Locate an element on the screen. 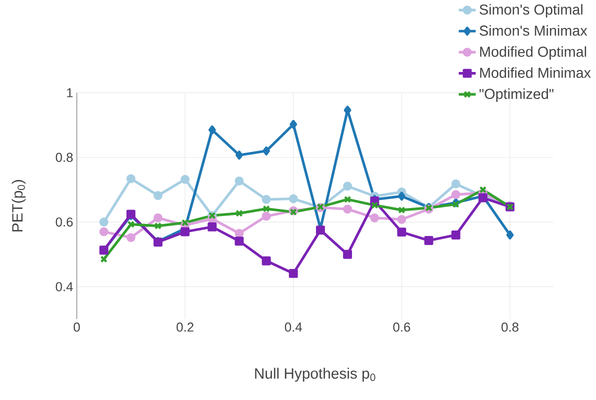  legend-label: "Optimized" is located at coordinates (517, 95).